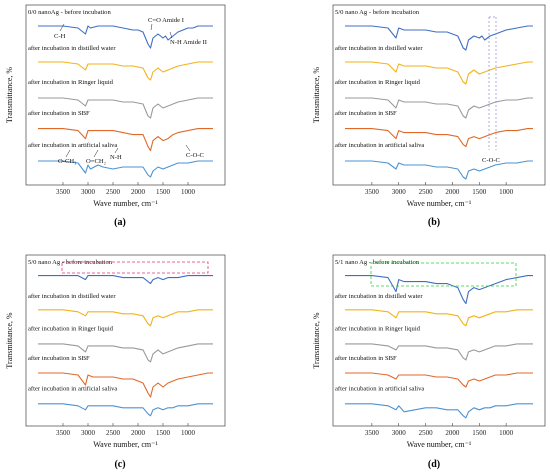  What do you see at coordinates (60, 36) in the screenshot?
I see `annotation-ch: C-H` at bounding box center [60, 36].